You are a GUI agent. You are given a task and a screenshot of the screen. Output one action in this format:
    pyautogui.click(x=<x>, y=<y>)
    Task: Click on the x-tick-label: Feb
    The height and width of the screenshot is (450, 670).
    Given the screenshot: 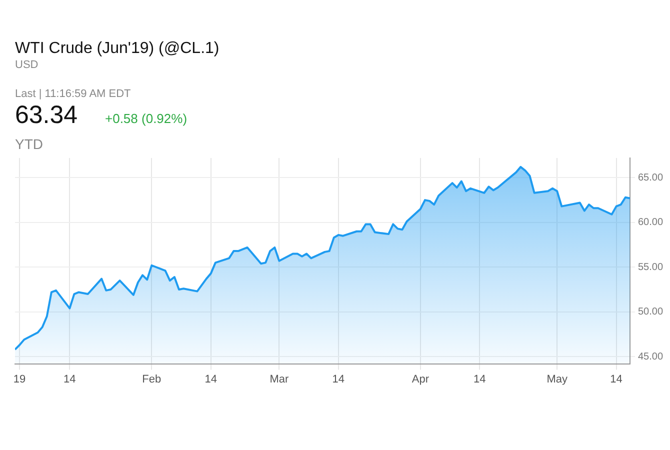 What is the action you would take?
    pyautogui.click(x=152, y=379)
    